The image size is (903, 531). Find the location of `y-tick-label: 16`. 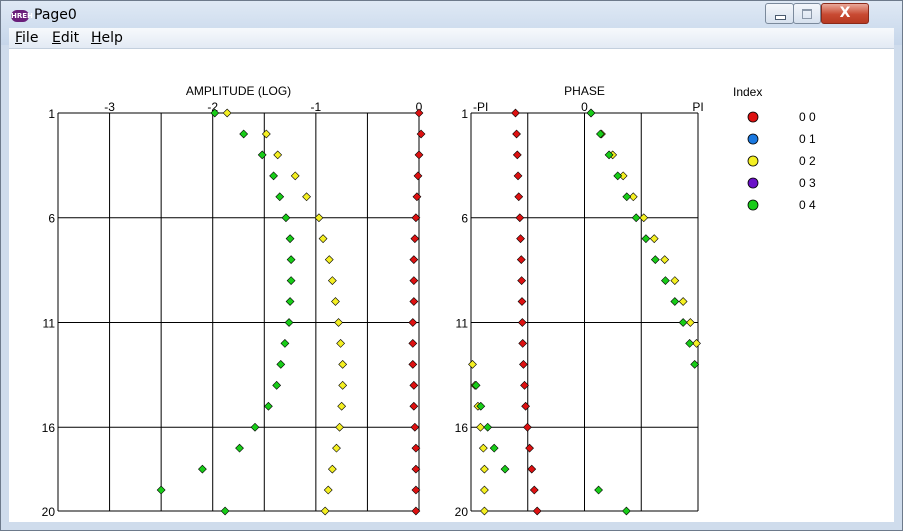

y-tick-label: 16 is located at coordinates (462, 428).